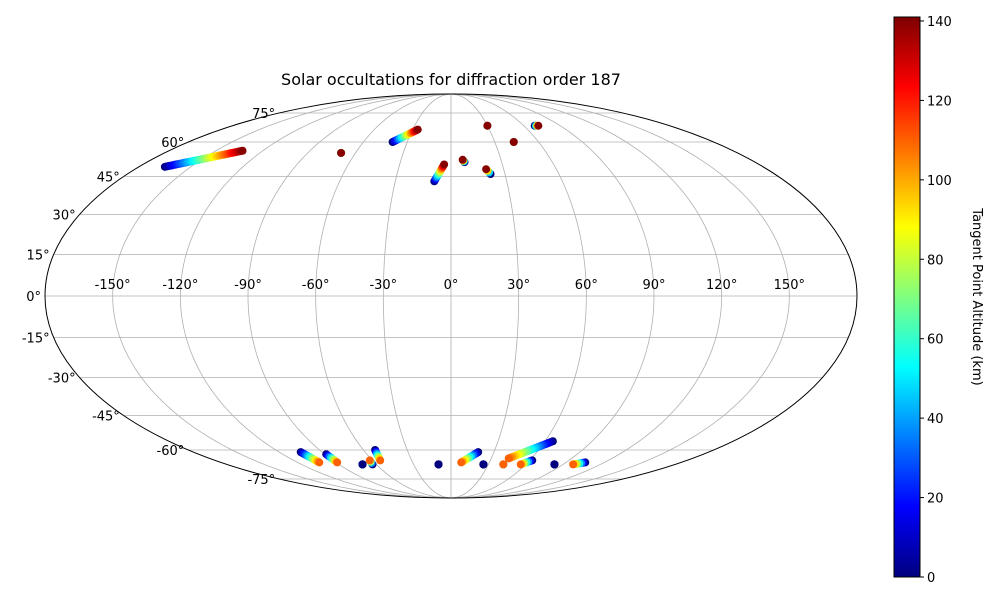 The image size is (1000, 604). I want to click on colorbar-tick-label: 0, so click(931, 578).